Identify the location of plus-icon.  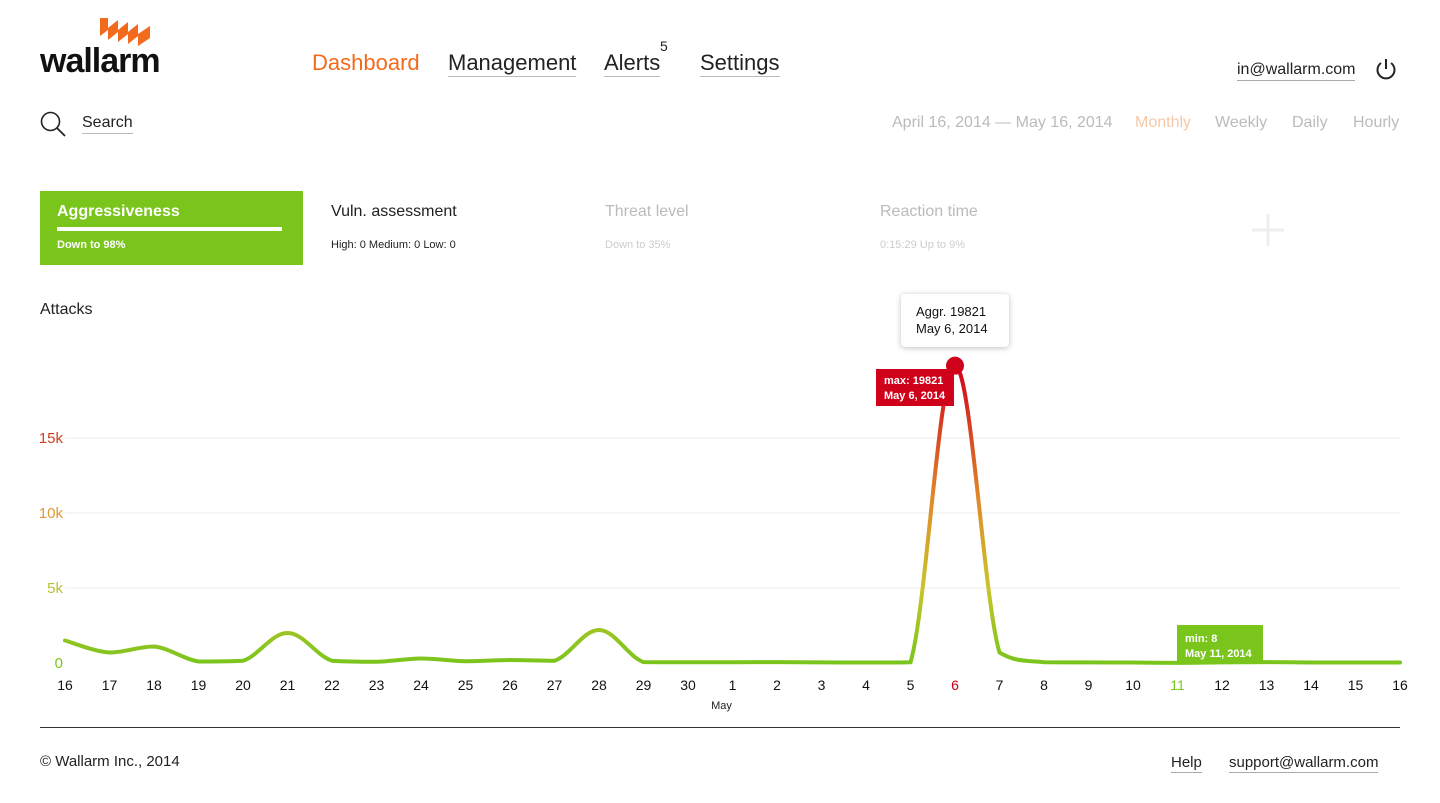
(1268, 230).